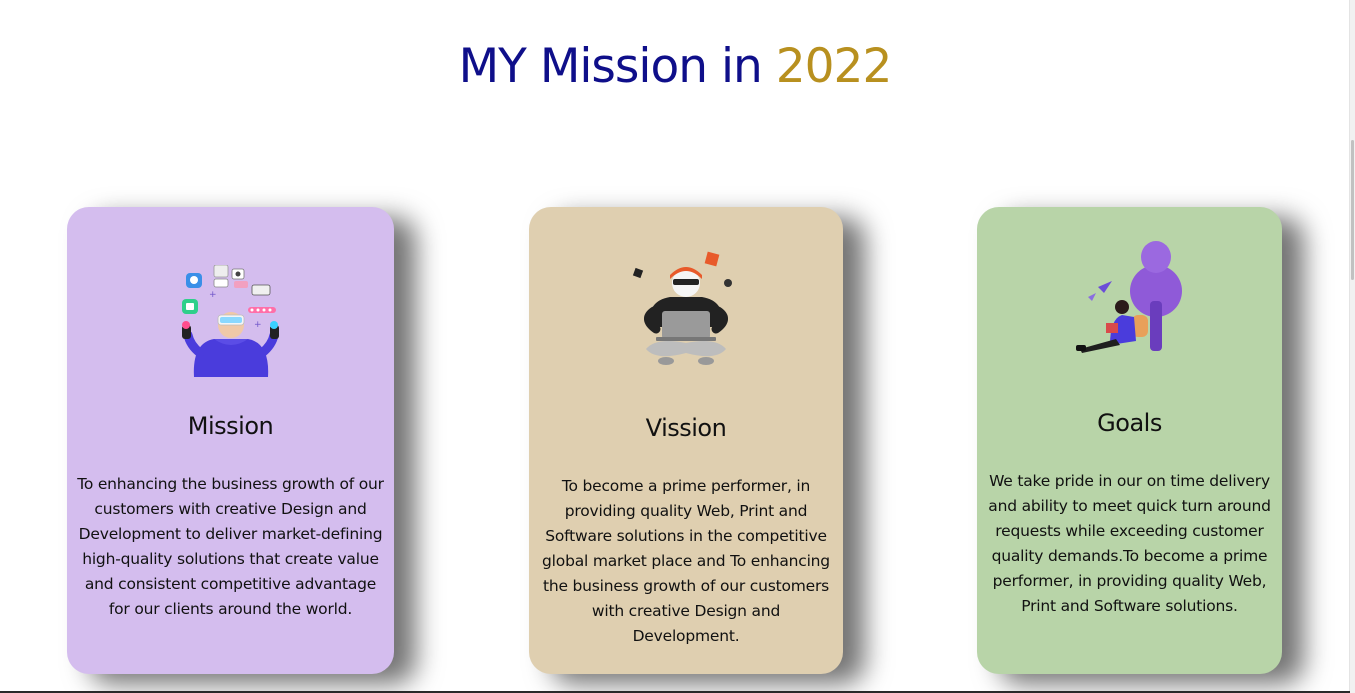 The width and height of the screenshot is (1355, 693). I want to click on bottom-divider, so click(675, 692).